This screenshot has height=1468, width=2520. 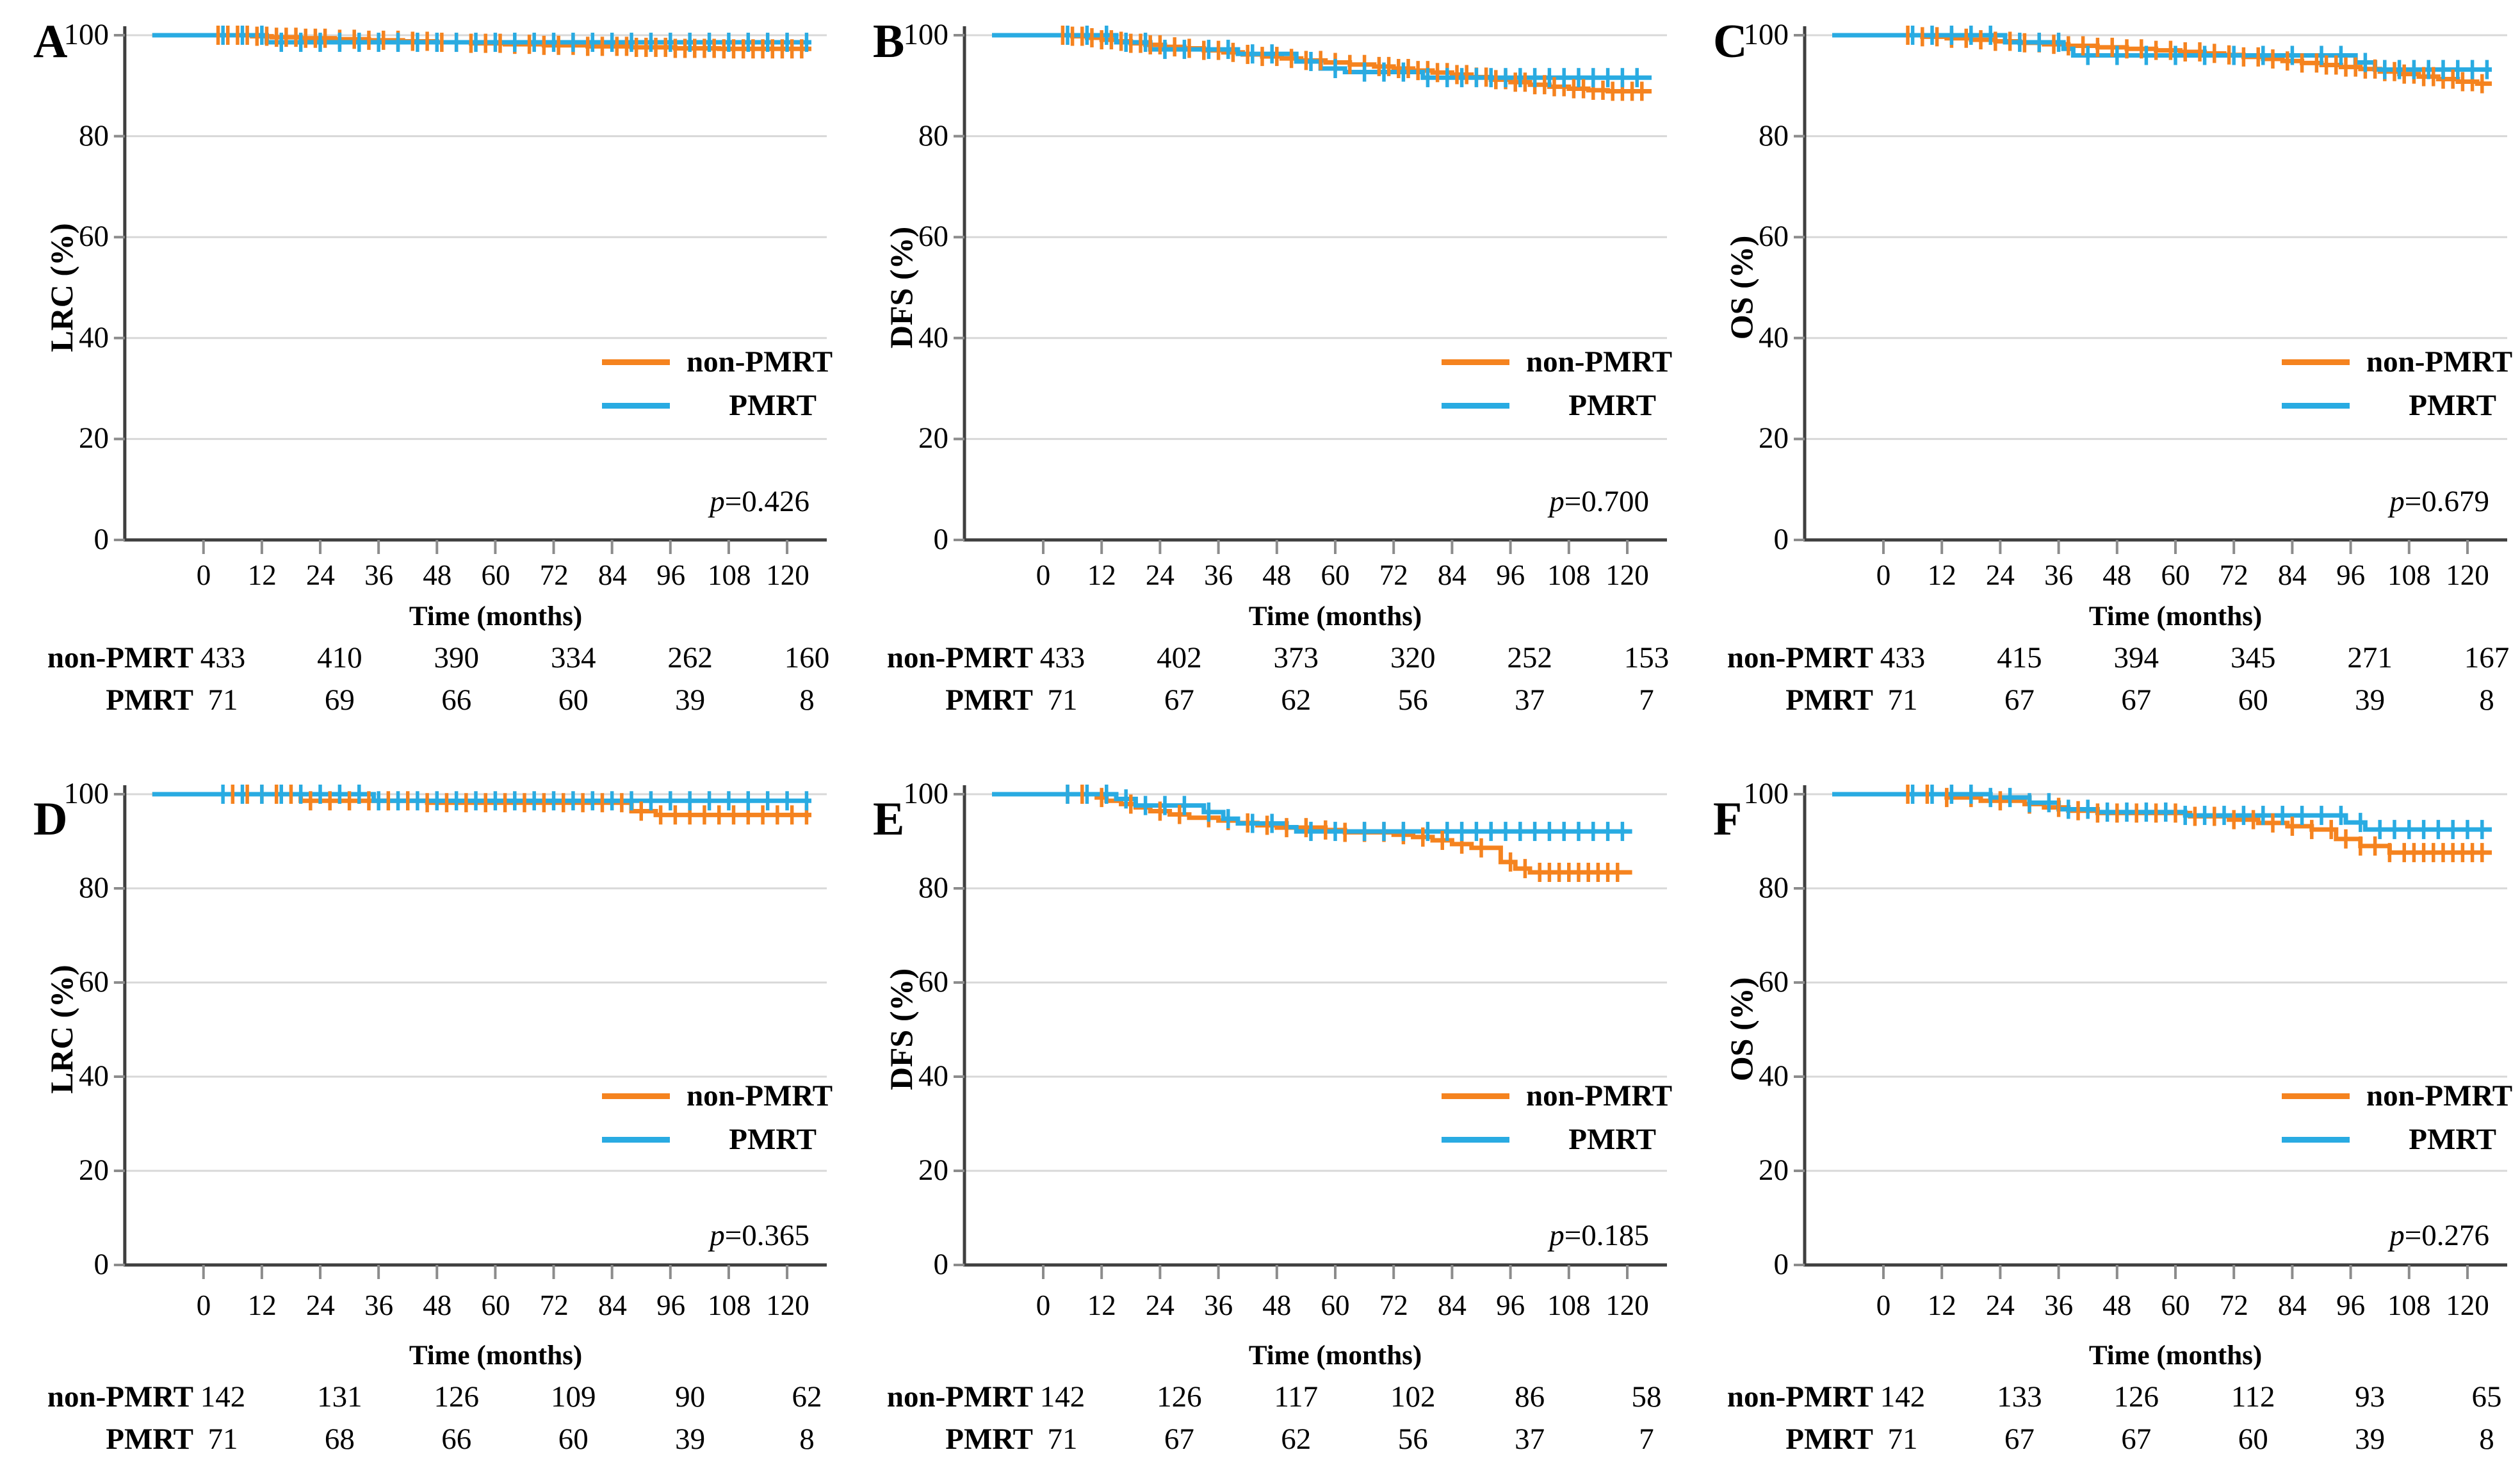 What do you see at coordinates (2486, 1397) in the screenshot?
I see `risk-count-non-pmrt: 65` at bounding box center [2486, 1397].